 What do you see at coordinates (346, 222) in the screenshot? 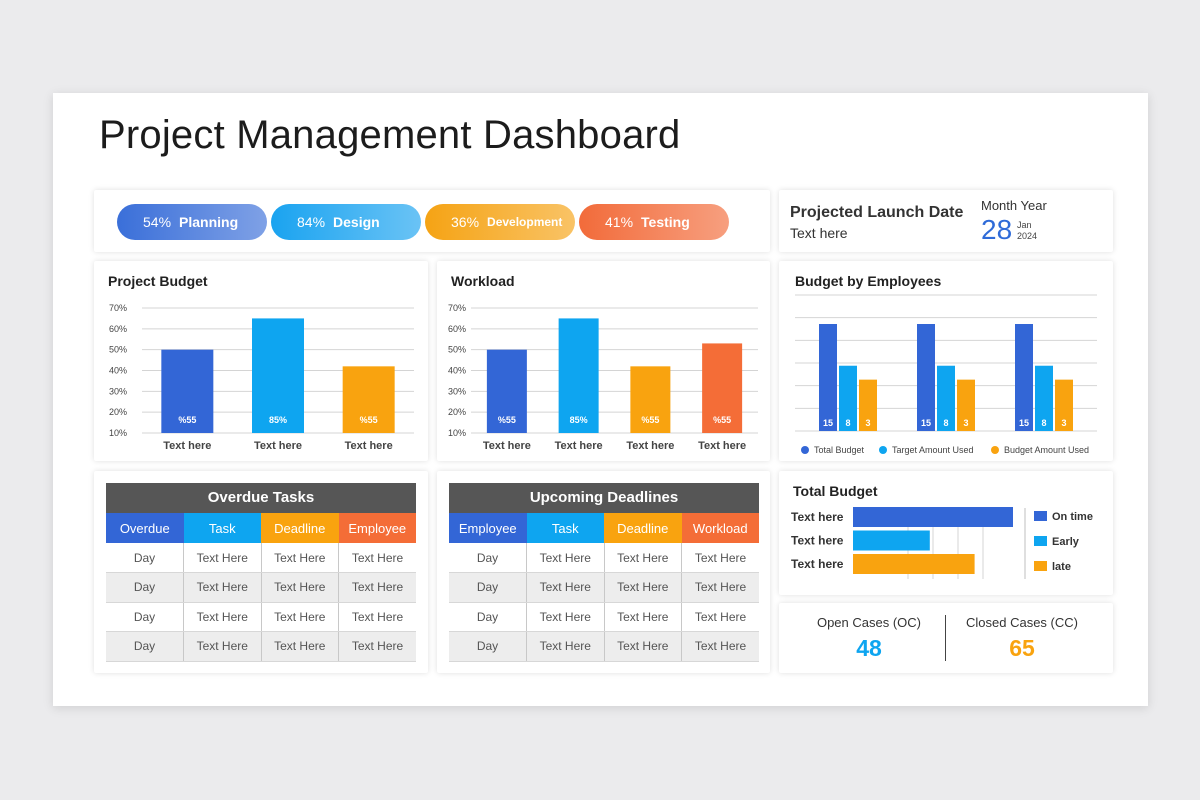
I see `progress-pill-design: 84% Design` at bounding box center [346, 222].